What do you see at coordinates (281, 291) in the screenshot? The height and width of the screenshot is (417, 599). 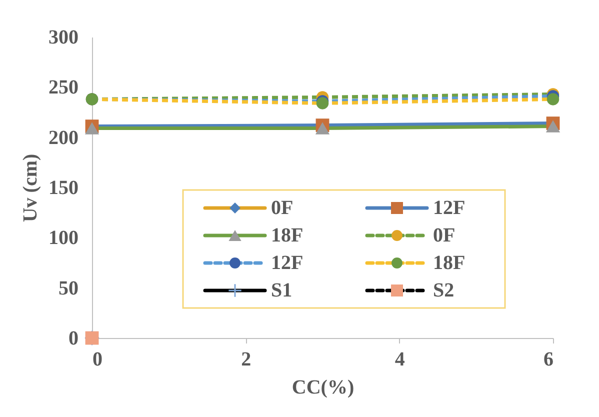 I see `legend-label: S1` at bounding box center [281, 291].